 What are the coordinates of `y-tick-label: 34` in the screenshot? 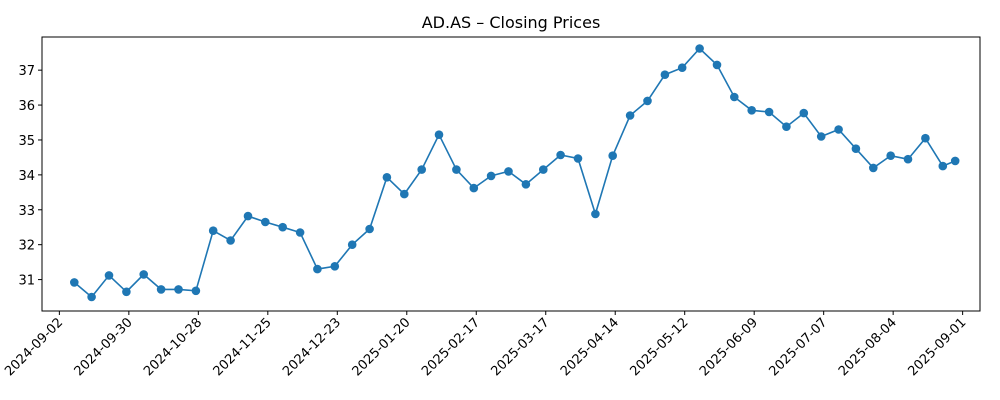 It's located at (26, 176).